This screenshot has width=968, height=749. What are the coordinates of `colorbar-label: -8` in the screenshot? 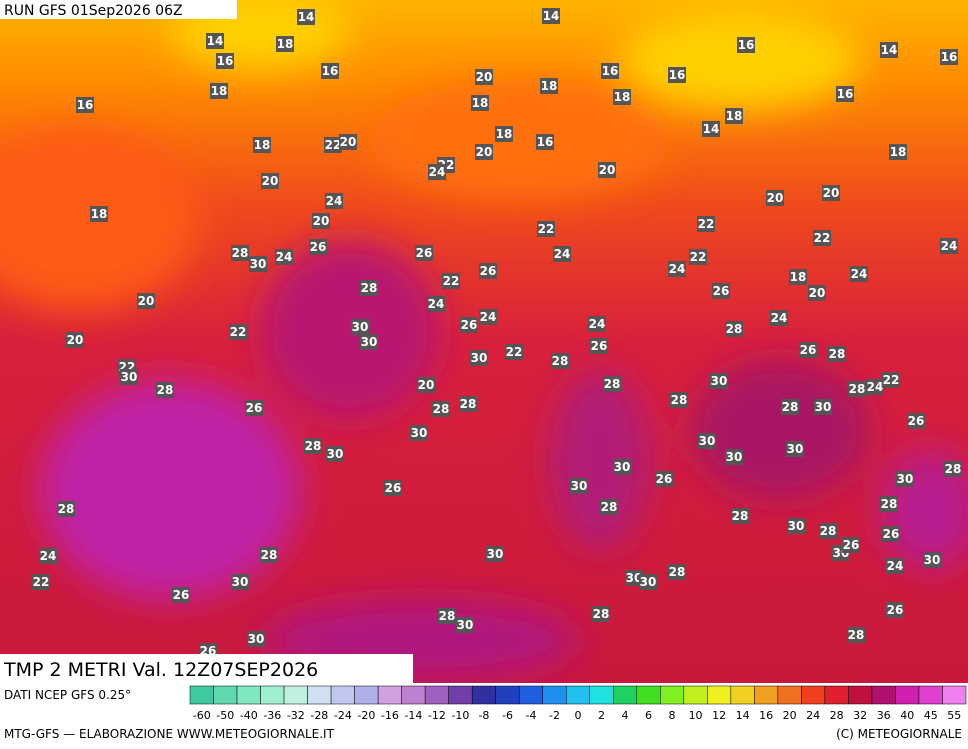 It's located at (483, 715).